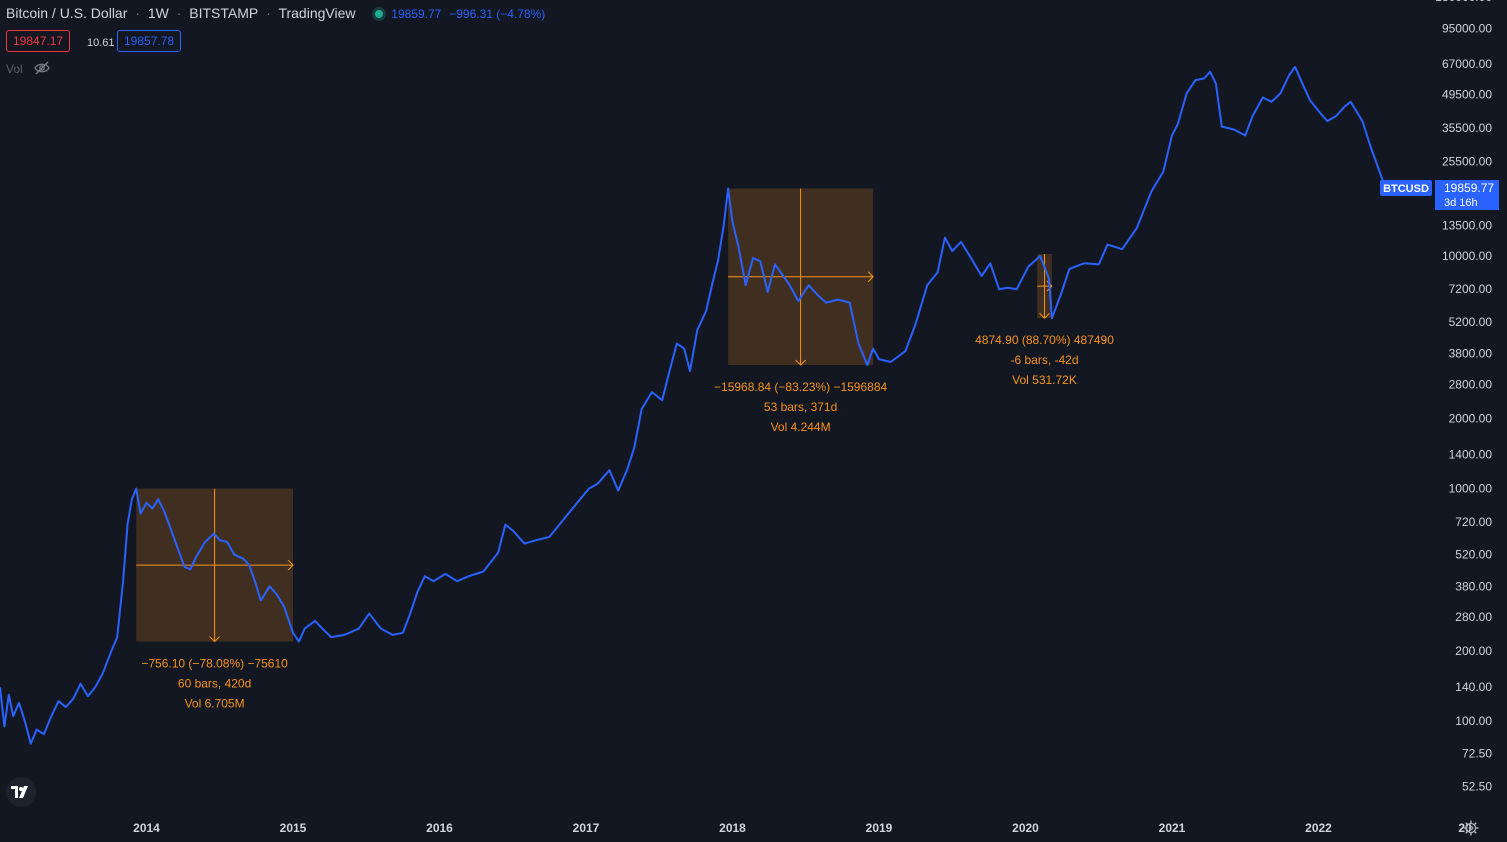 Image resolution: width=1507 pixels, height=842 pixels. Describe the element at coordinates (497, 14) in the screenshot. I see `price-change-value: −996.31 (−4.78%)` at that location.